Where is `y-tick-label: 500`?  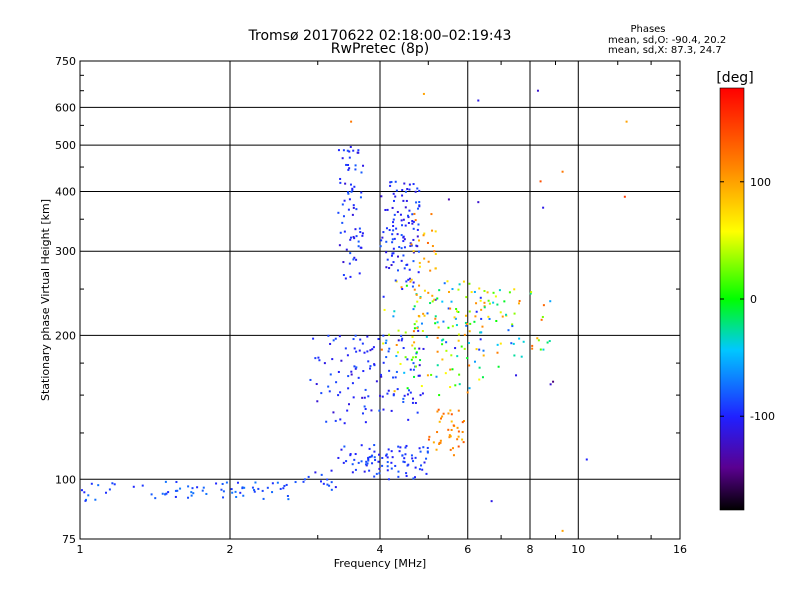
y-tick-label: 500 is located at coordinates (65, 145).